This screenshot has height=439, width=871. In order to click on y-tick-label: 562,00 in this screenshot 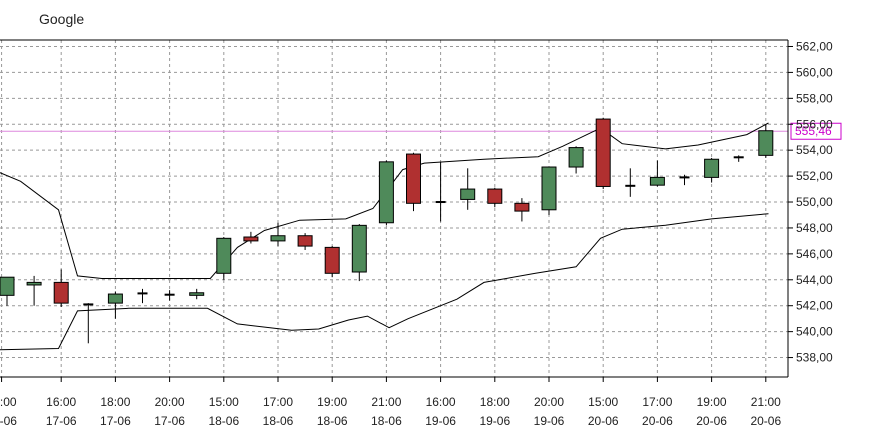, I will do `click(814, 46)`.